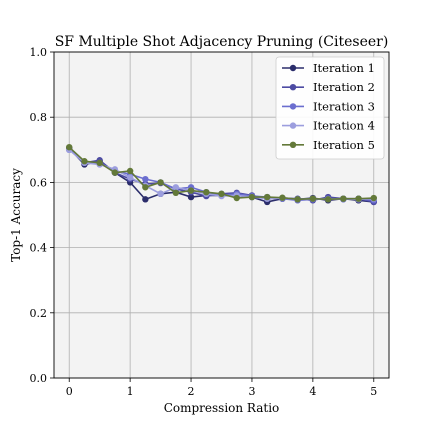 The height and width of the screenshot is (432, 432). I want to click on y-axis: 0.0 0.2 0.4 0.6 0.8 1.0, so click(42, 215).